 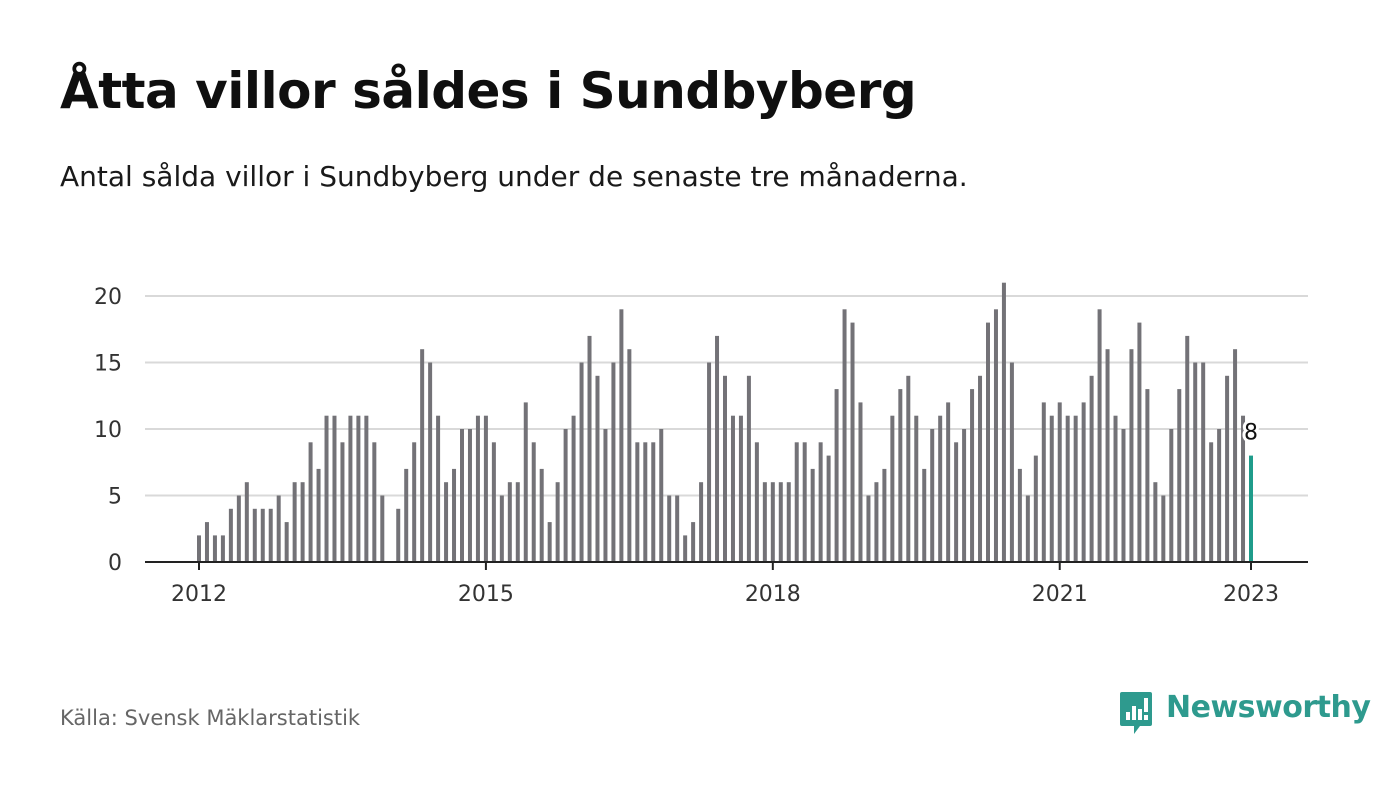 What do you see at coordinates (1251, 594) in the screenshot?
I see `x-tick-label: 2023` at bounding box center [1251, 594].